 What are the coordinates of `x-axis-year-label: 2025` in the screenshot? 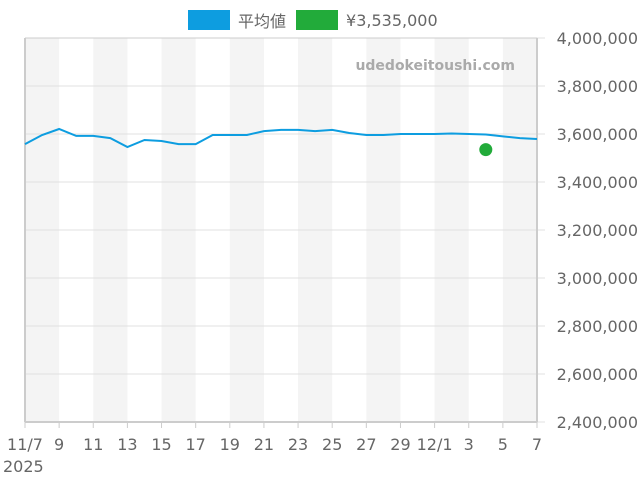 It's located at (23, 466).